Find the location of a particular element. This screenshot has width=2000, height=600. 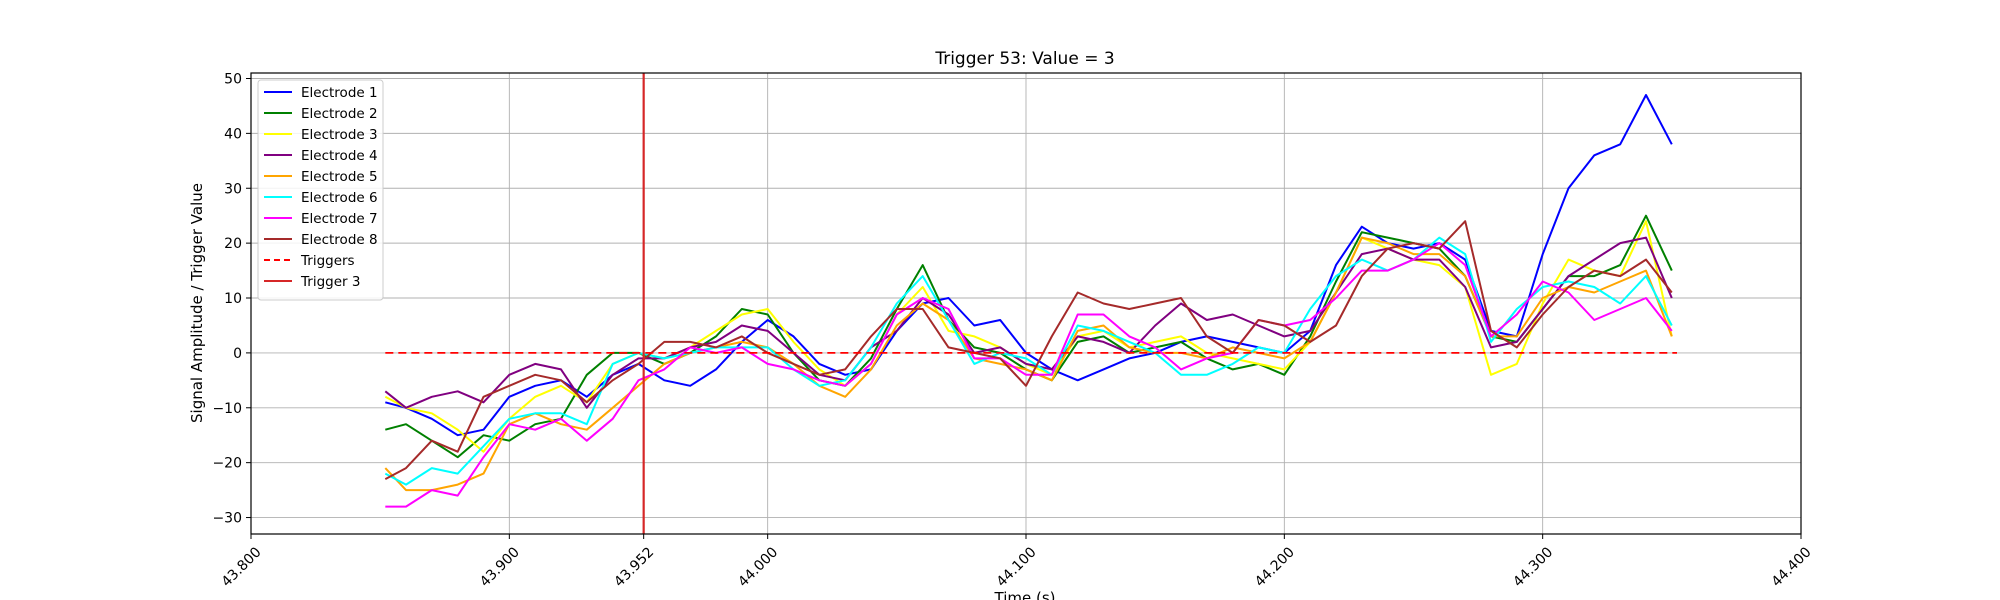

x-tick-label: 43.900 is located at coordinates (500, 567).